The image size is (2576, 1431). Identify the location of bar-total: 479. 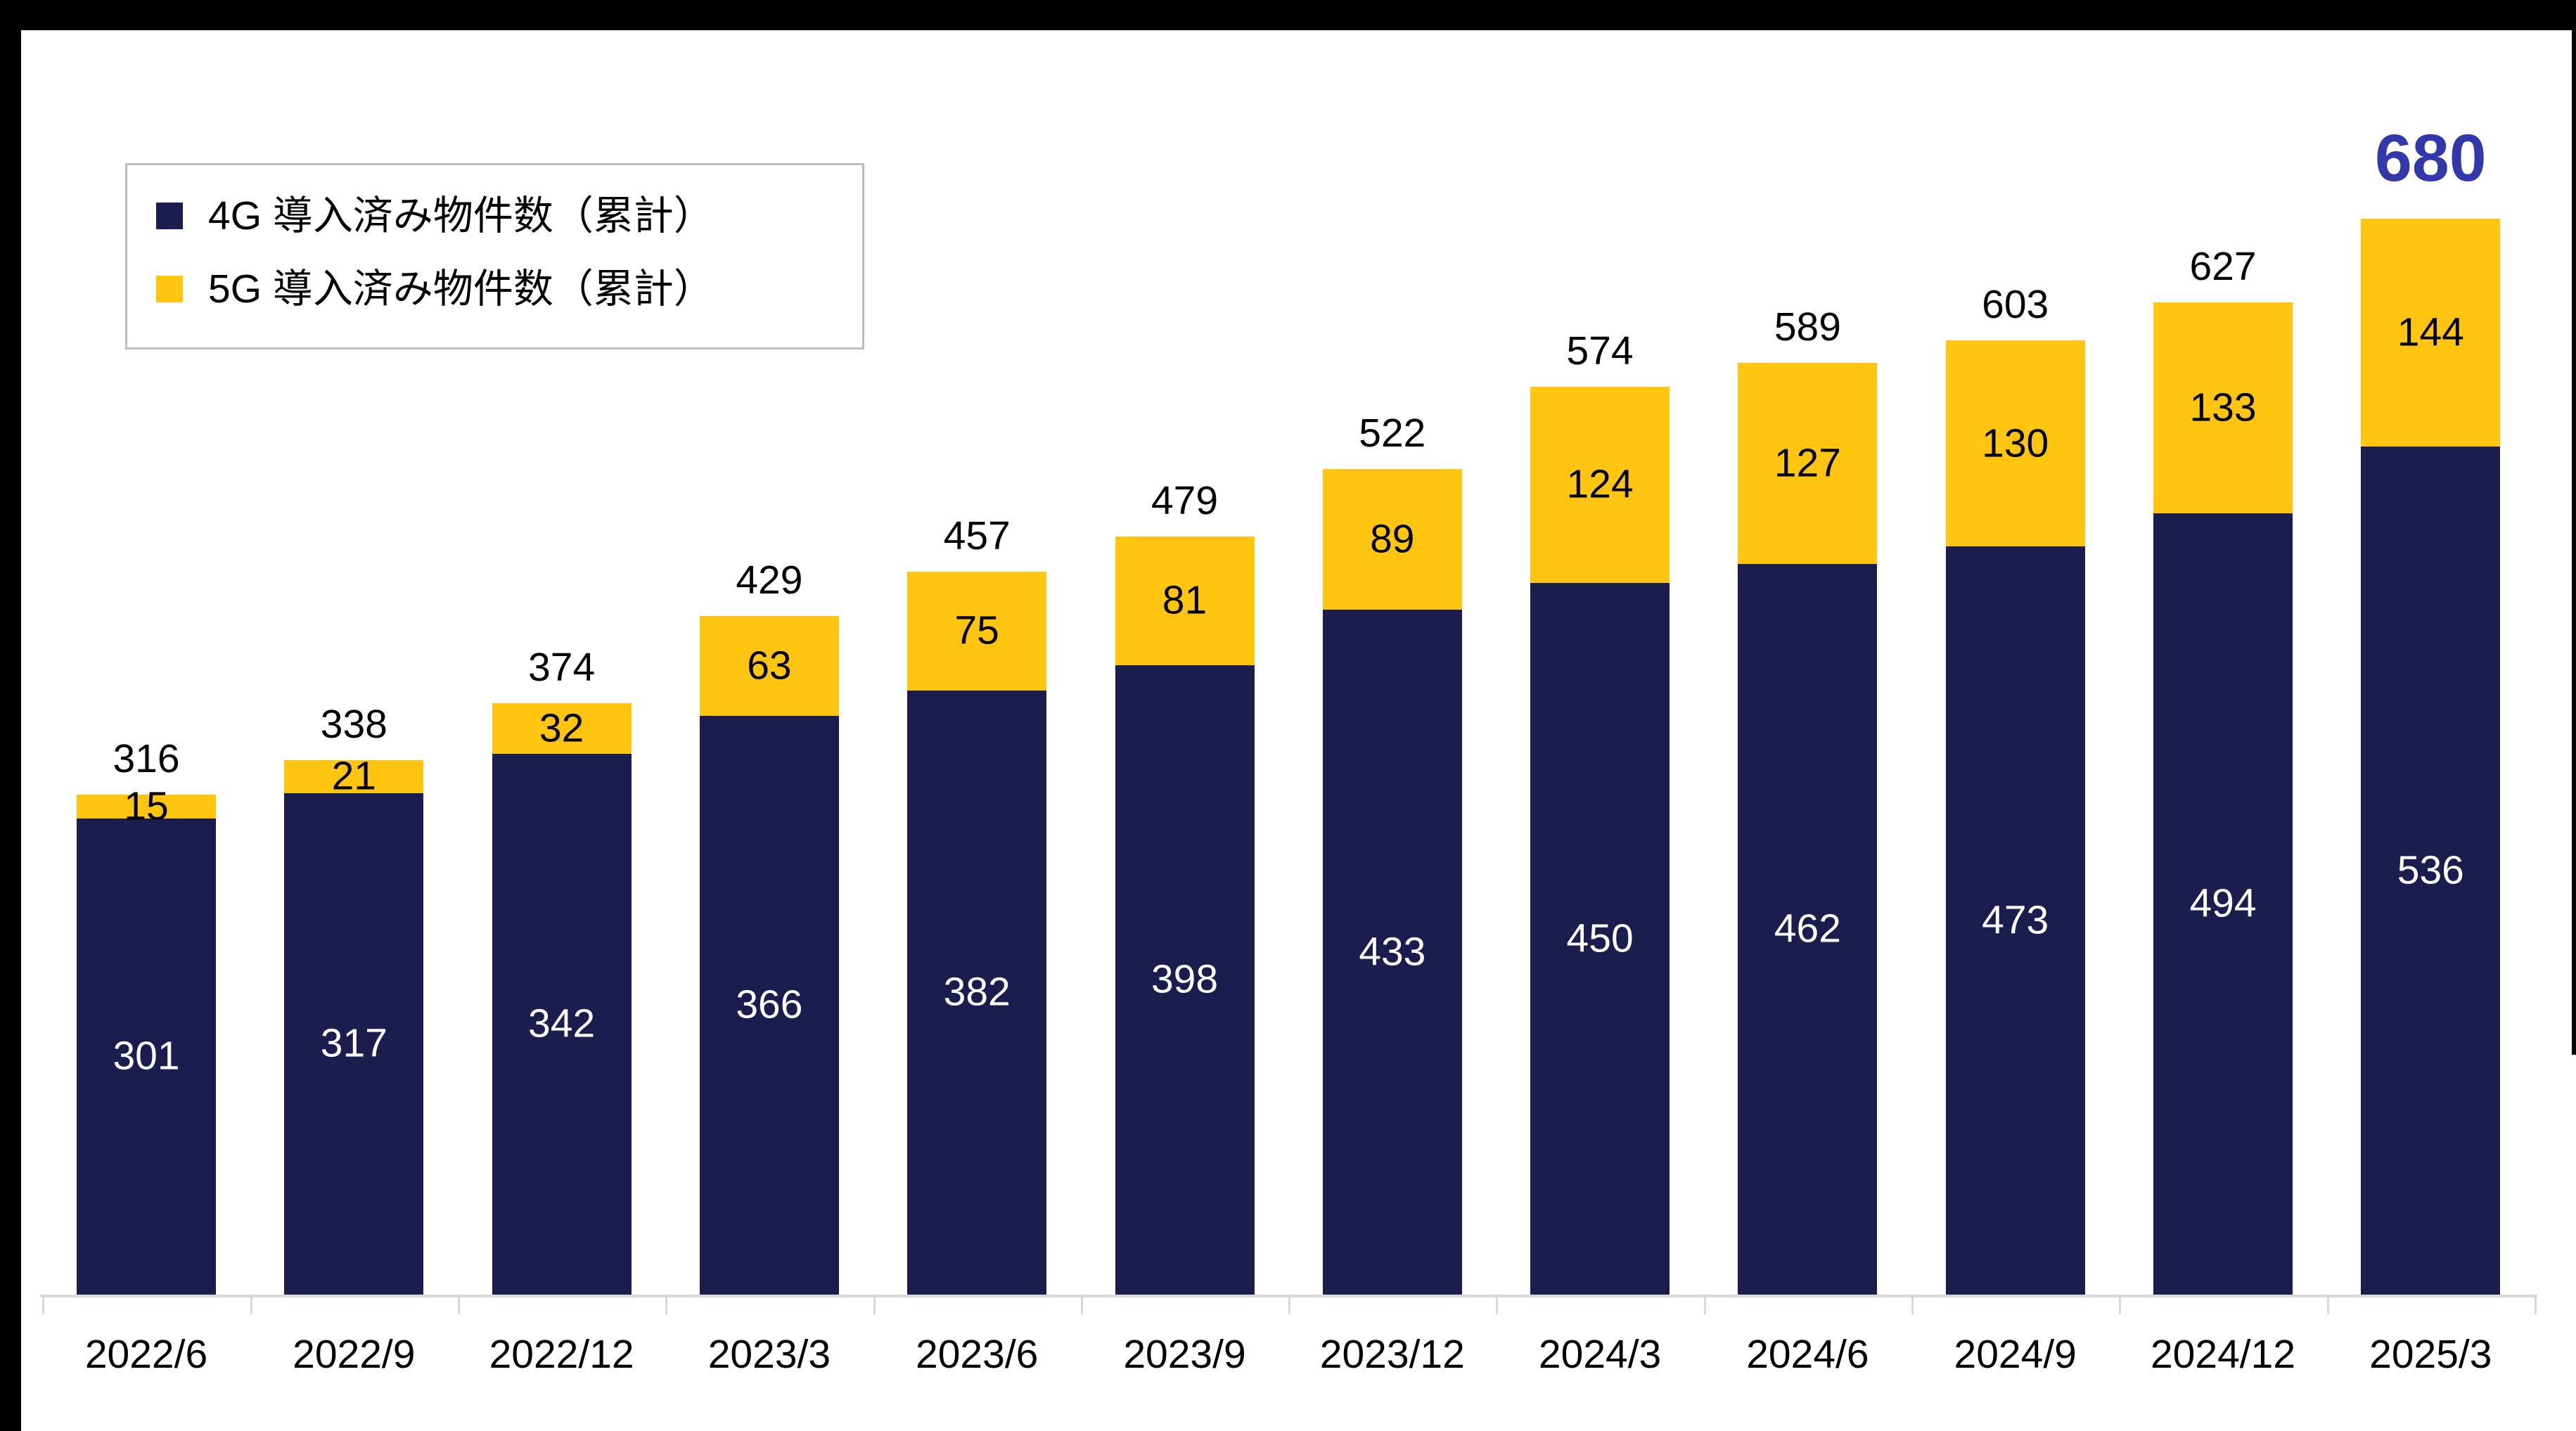
(1185, 501).